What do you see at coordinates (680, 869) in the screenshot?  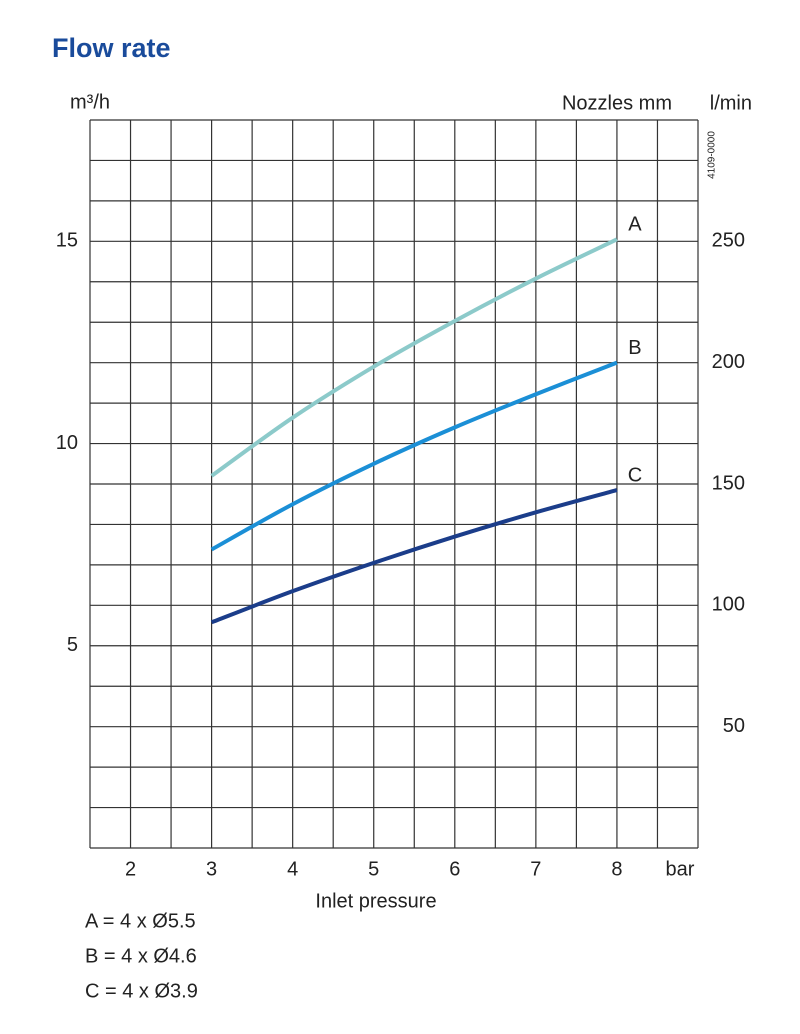 I see `x-unit: bar` at bounding box center [680, 869].